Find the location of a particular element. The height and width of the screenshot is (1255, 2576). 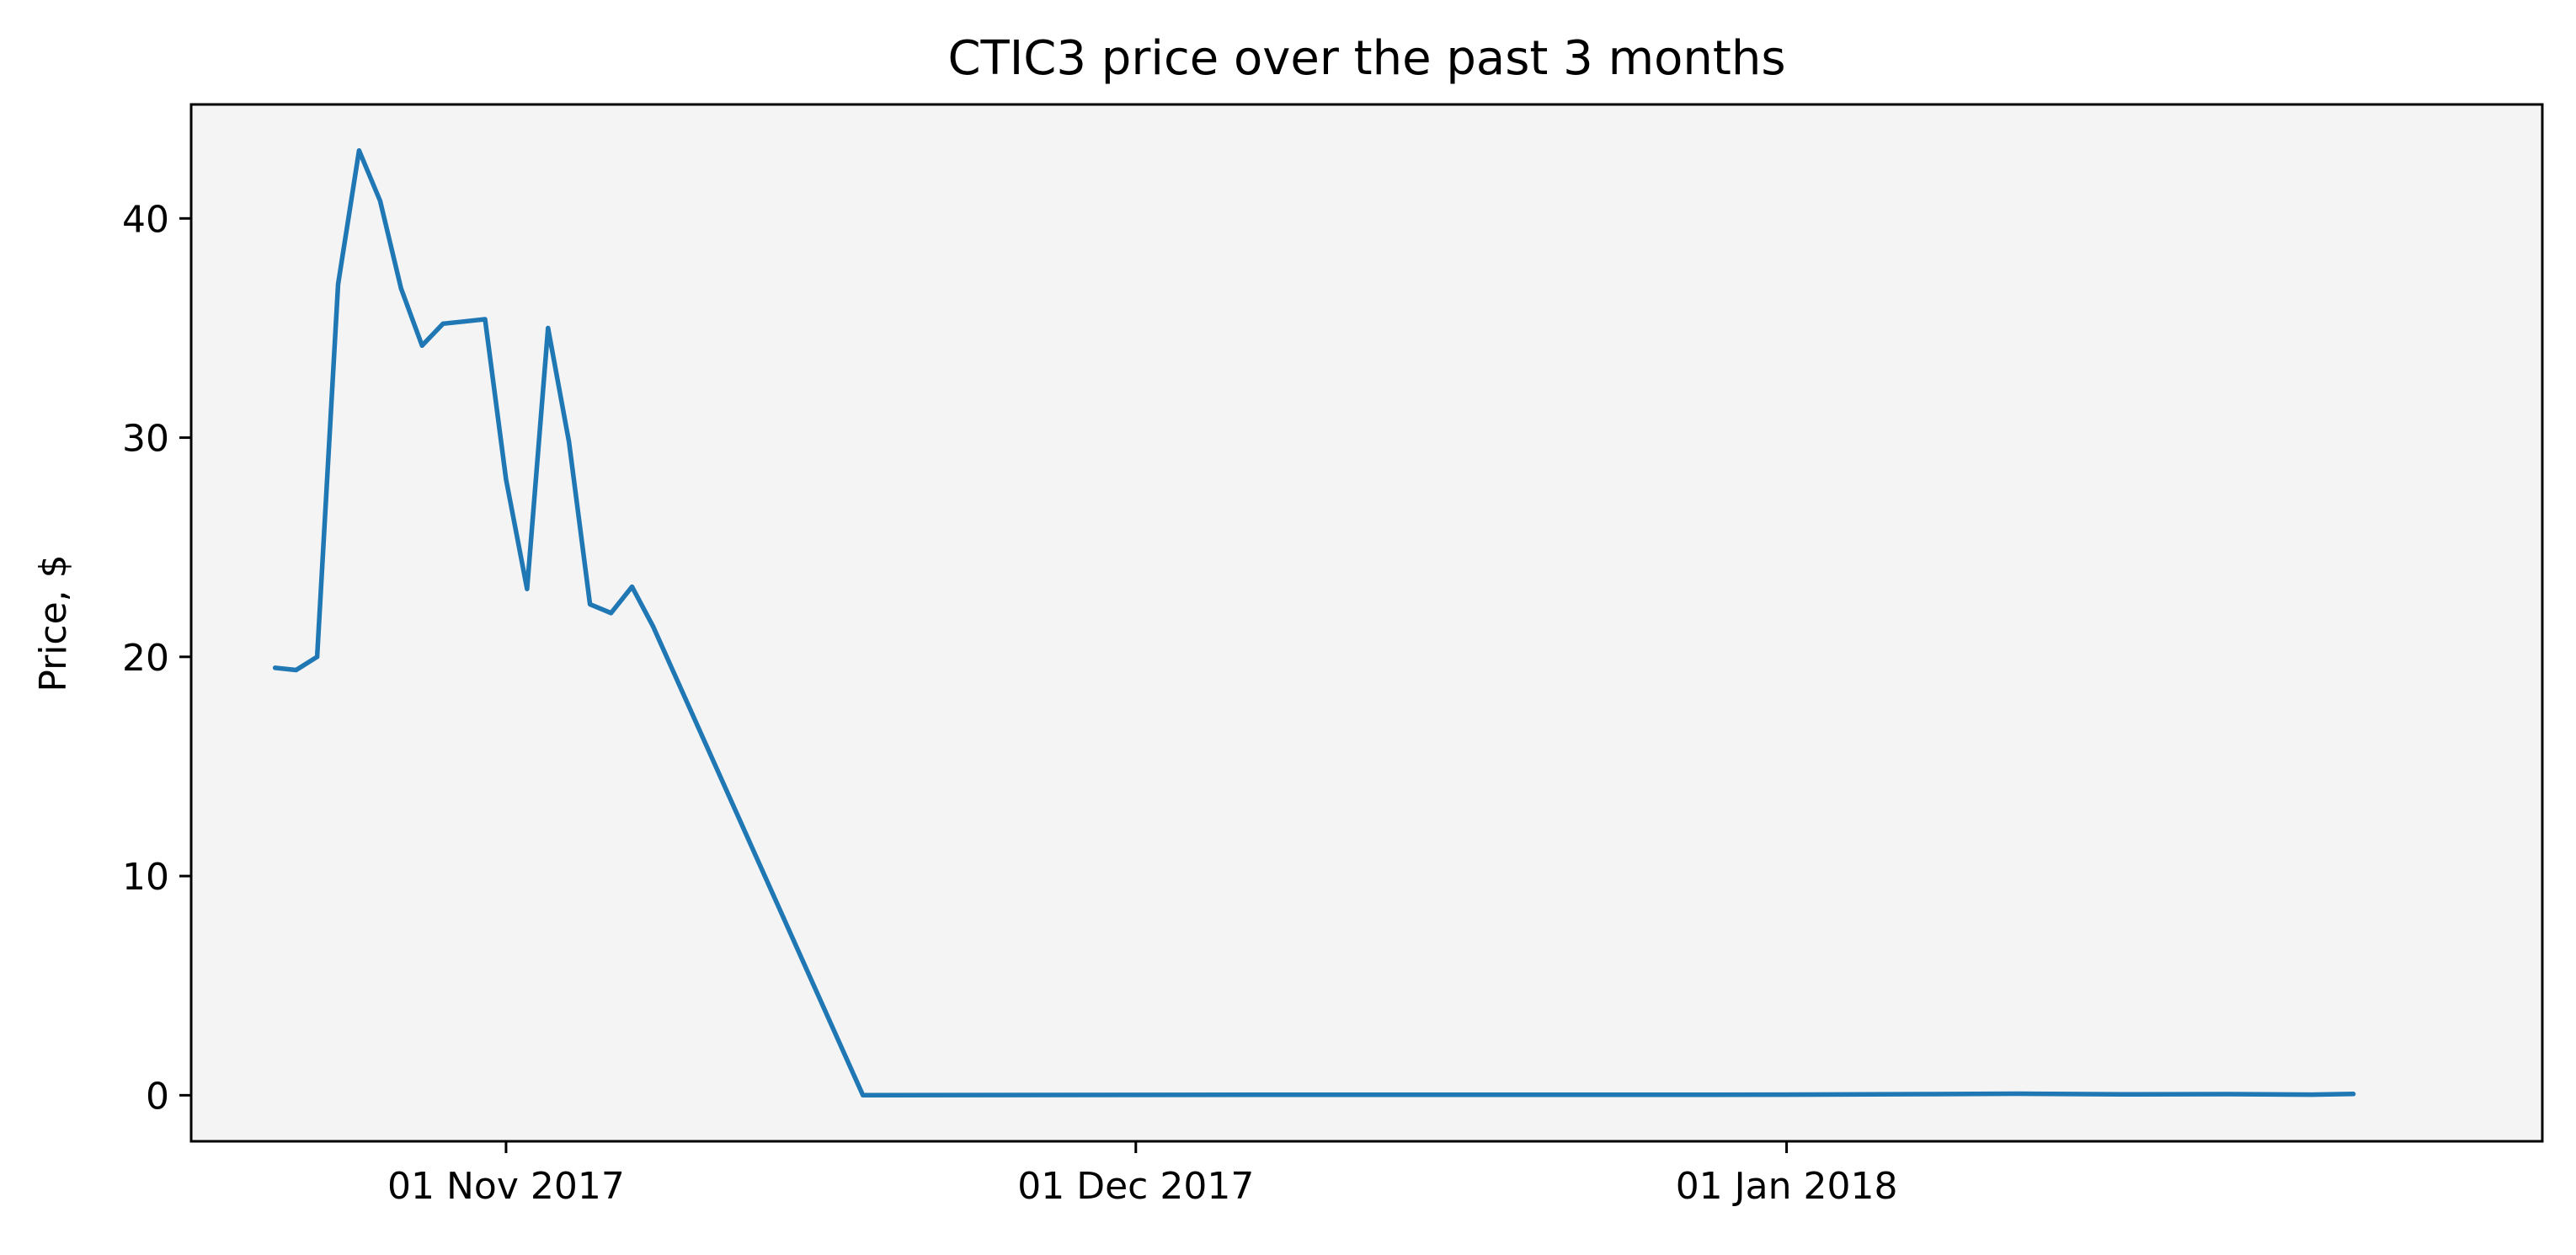

x-axis: 01 Nov 2017 01 Dec 2017 01 Jan 2018 is located at coordinates (1142, 1174).